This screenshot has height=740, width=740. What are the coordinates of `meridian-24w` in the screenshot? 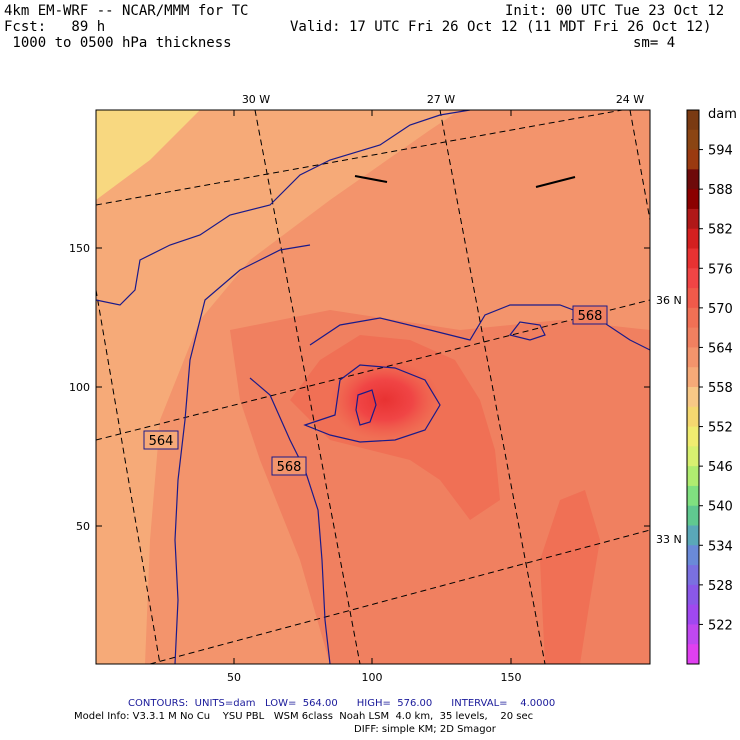 It's located at (639, 165).